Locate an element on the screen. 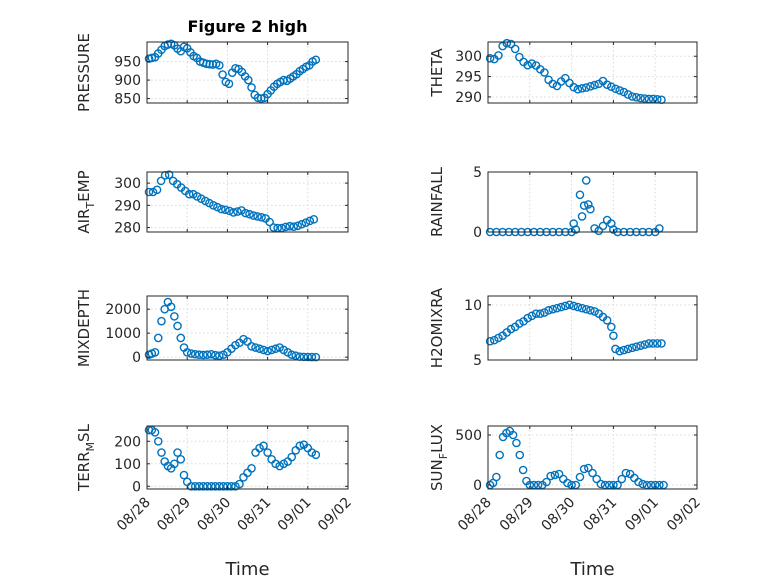 Image resolution: width=778 pixels, height=583 pixels. x-tick-label: 09/02 is located at coordinates (684, 515).